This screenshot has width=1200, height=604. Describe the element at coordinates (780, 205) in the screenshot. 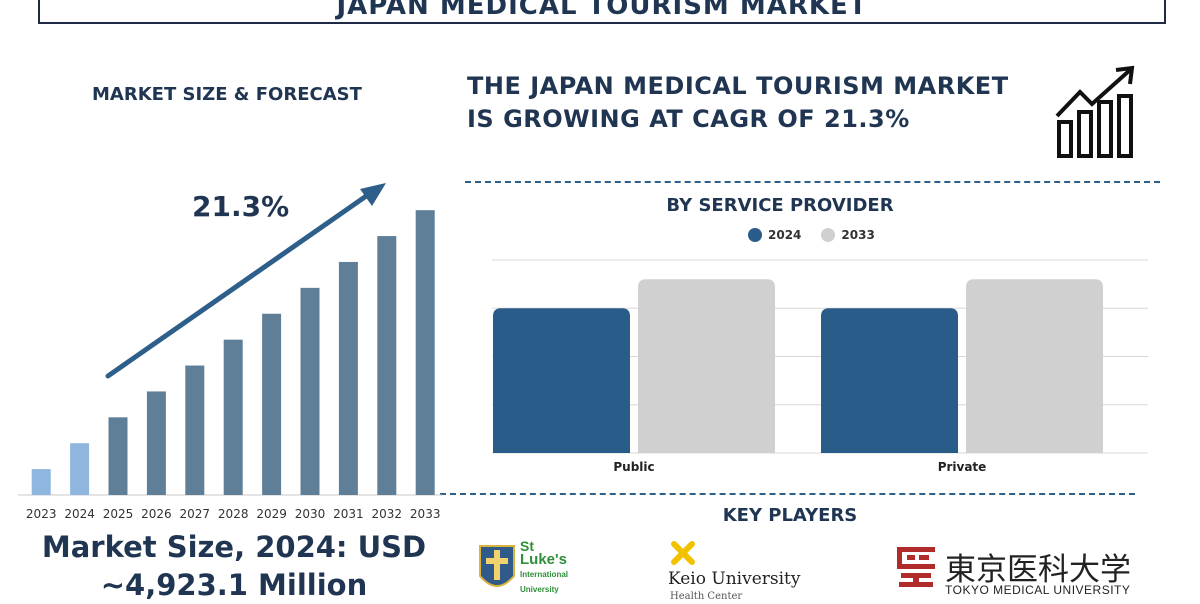

I see `service-provider-heading: BY SERVICE PROVIDER` at that location.